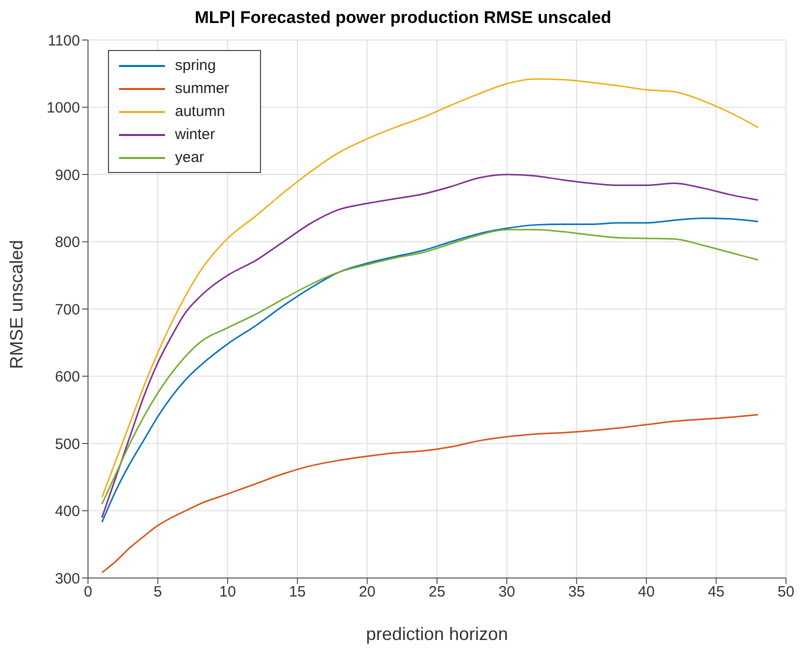 Image resolution: width=804 pixels, height=660 pixels. I want to click on x-tick-label: 50, so click(786, 592).